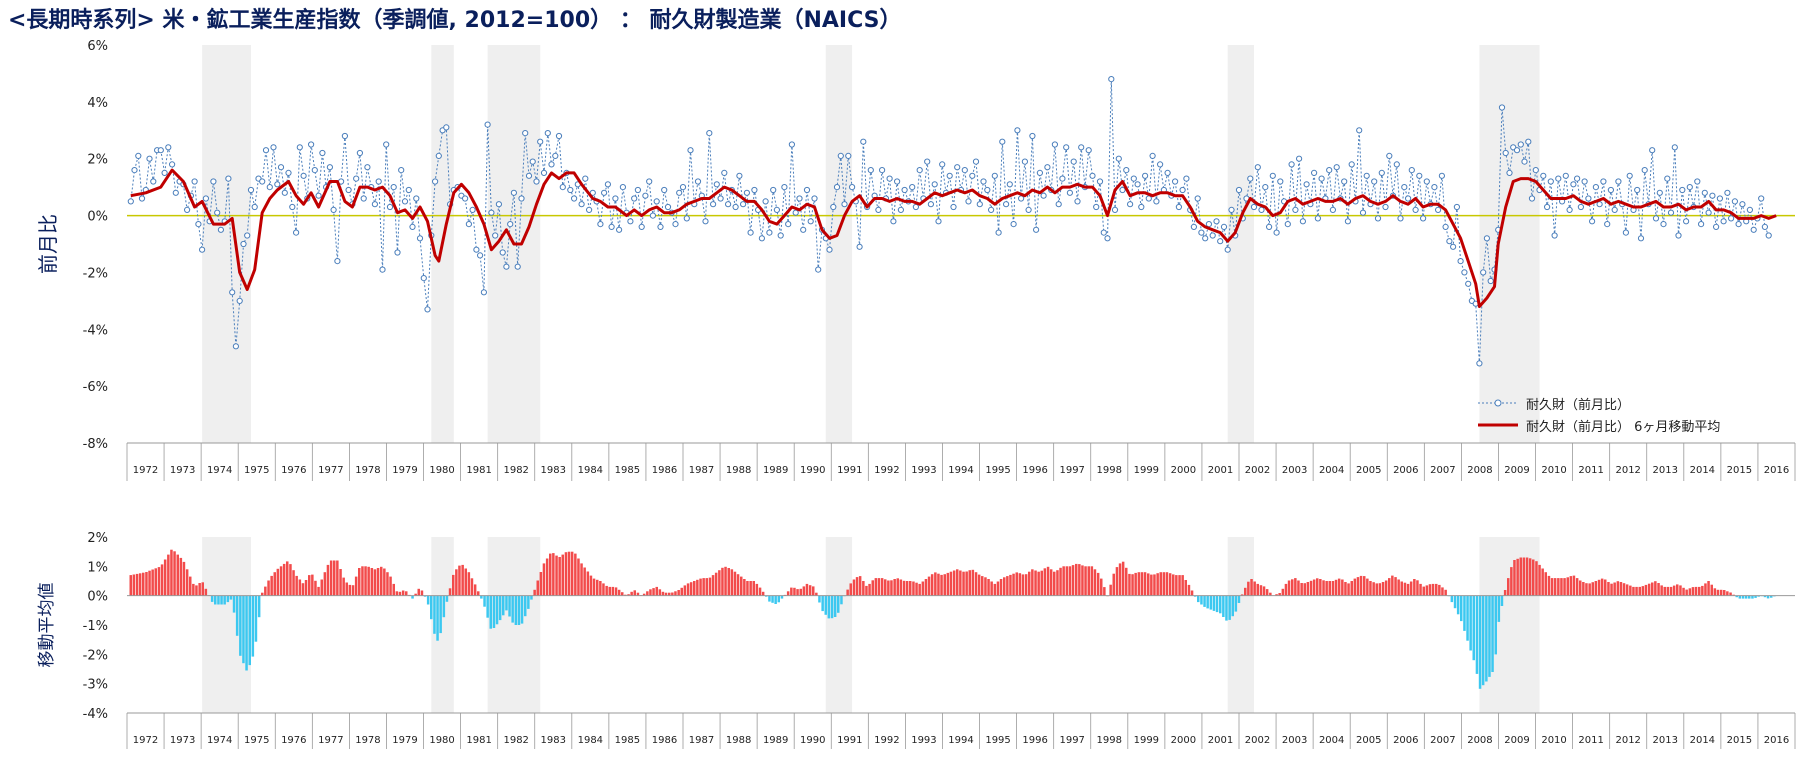  What do you see at coordinates (97, 160) in the screenshot?
I see `y-tick-label: 2%` at bounding box center [97, 160].